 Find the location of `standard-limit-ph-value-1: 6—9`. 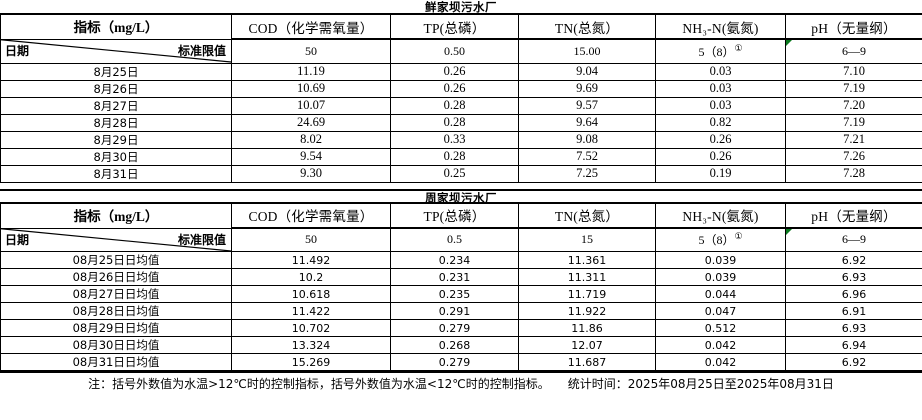

standard-limit-ph-value-1: 6—9 is located at coordinates (854, 50).